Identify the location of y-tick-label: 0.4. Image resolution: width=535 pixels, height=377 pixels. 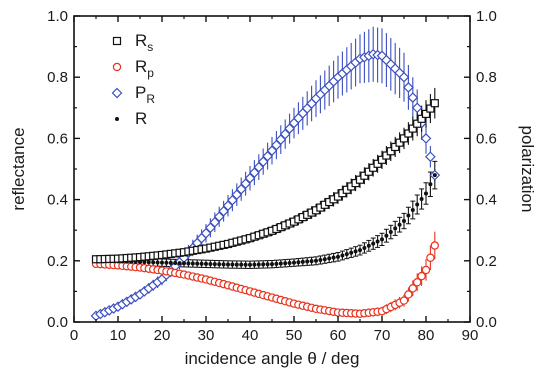
(57, 200).